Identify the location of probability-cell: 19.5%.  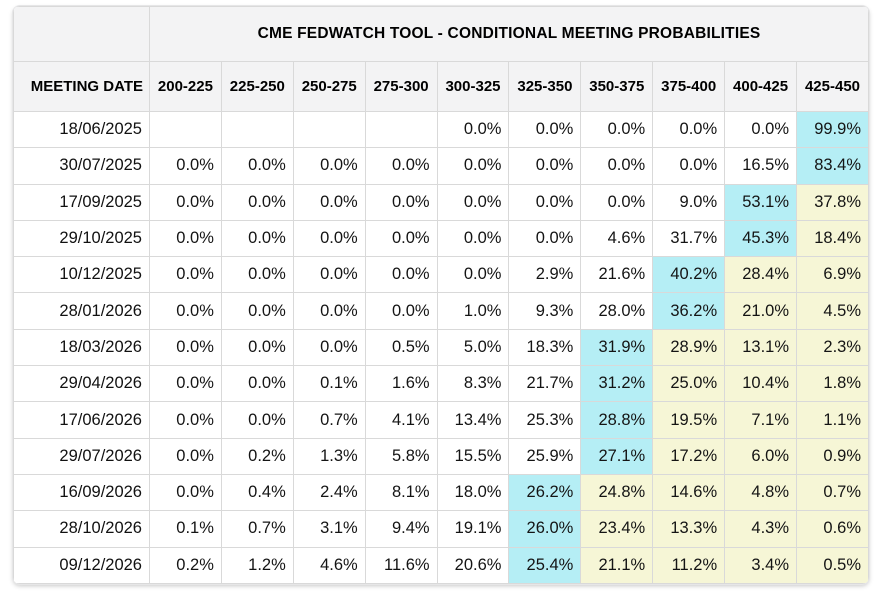
(689, 420).